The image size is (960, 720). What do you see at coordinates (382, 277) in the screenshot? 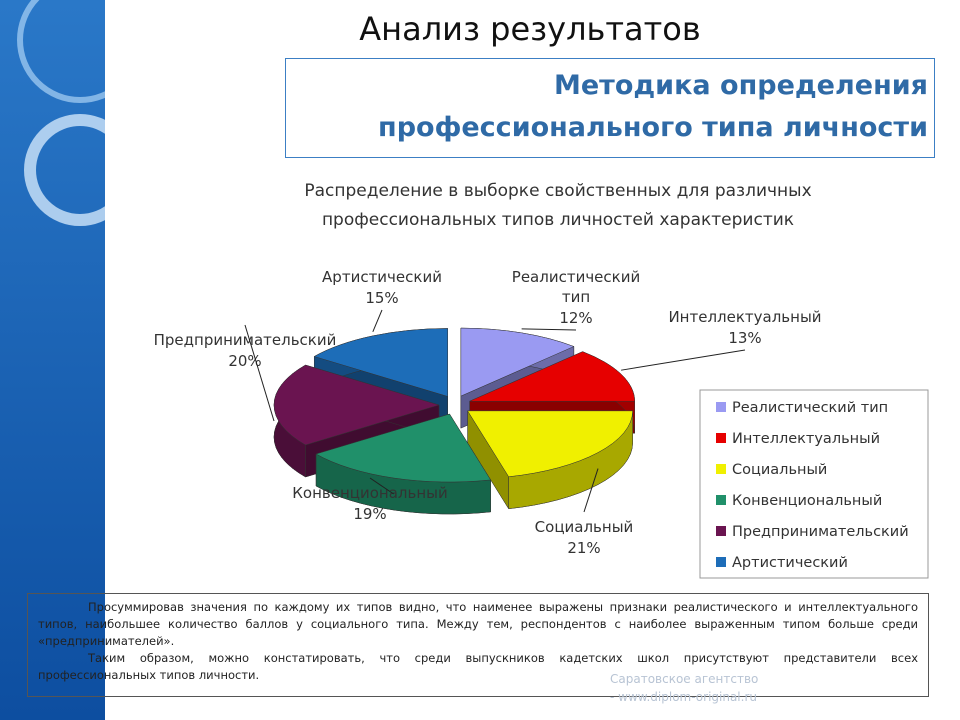
I see `data-label-name: Артистический` at bounding box center [382, 277].